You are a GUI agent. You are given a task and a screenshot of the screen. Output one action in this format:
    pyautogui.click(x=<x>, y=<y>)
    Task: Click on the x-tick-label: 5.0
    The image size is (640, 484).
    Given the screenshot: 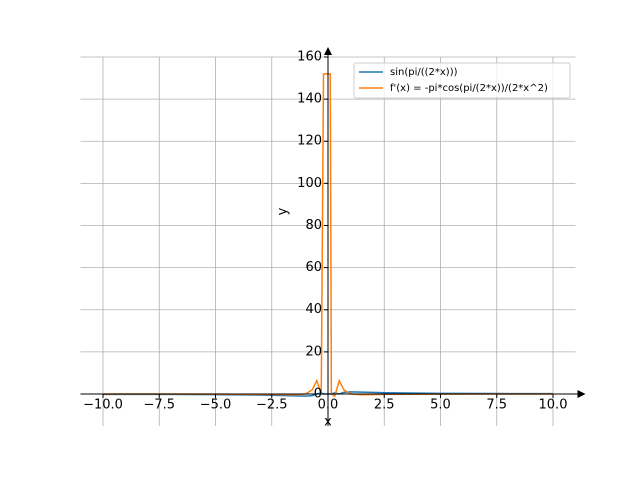 What is the action you would take?
    pyautogui.click(x=440, y=404)
    